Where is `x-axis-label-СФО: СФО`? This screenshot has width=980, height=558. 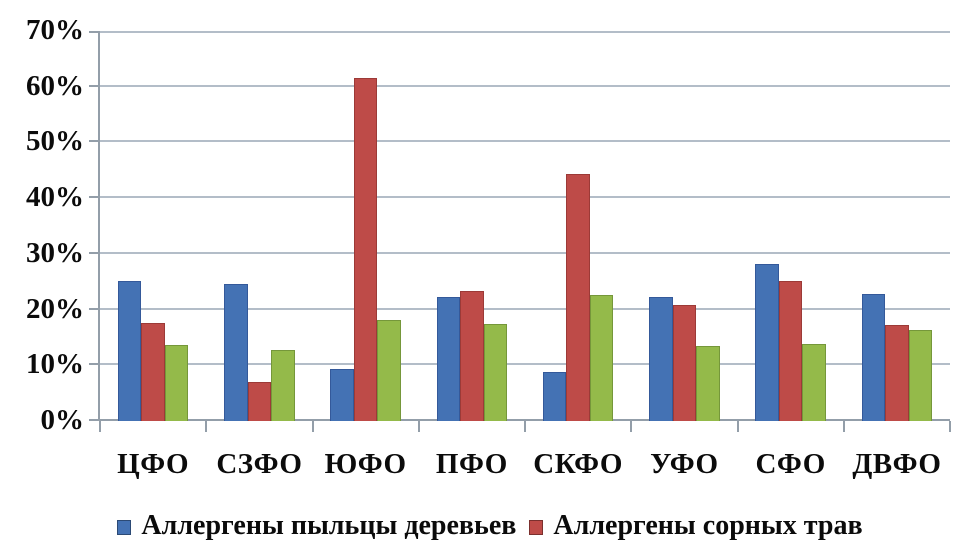 x-axis-label-СФО: СФО is located at coordinates (790, 464).